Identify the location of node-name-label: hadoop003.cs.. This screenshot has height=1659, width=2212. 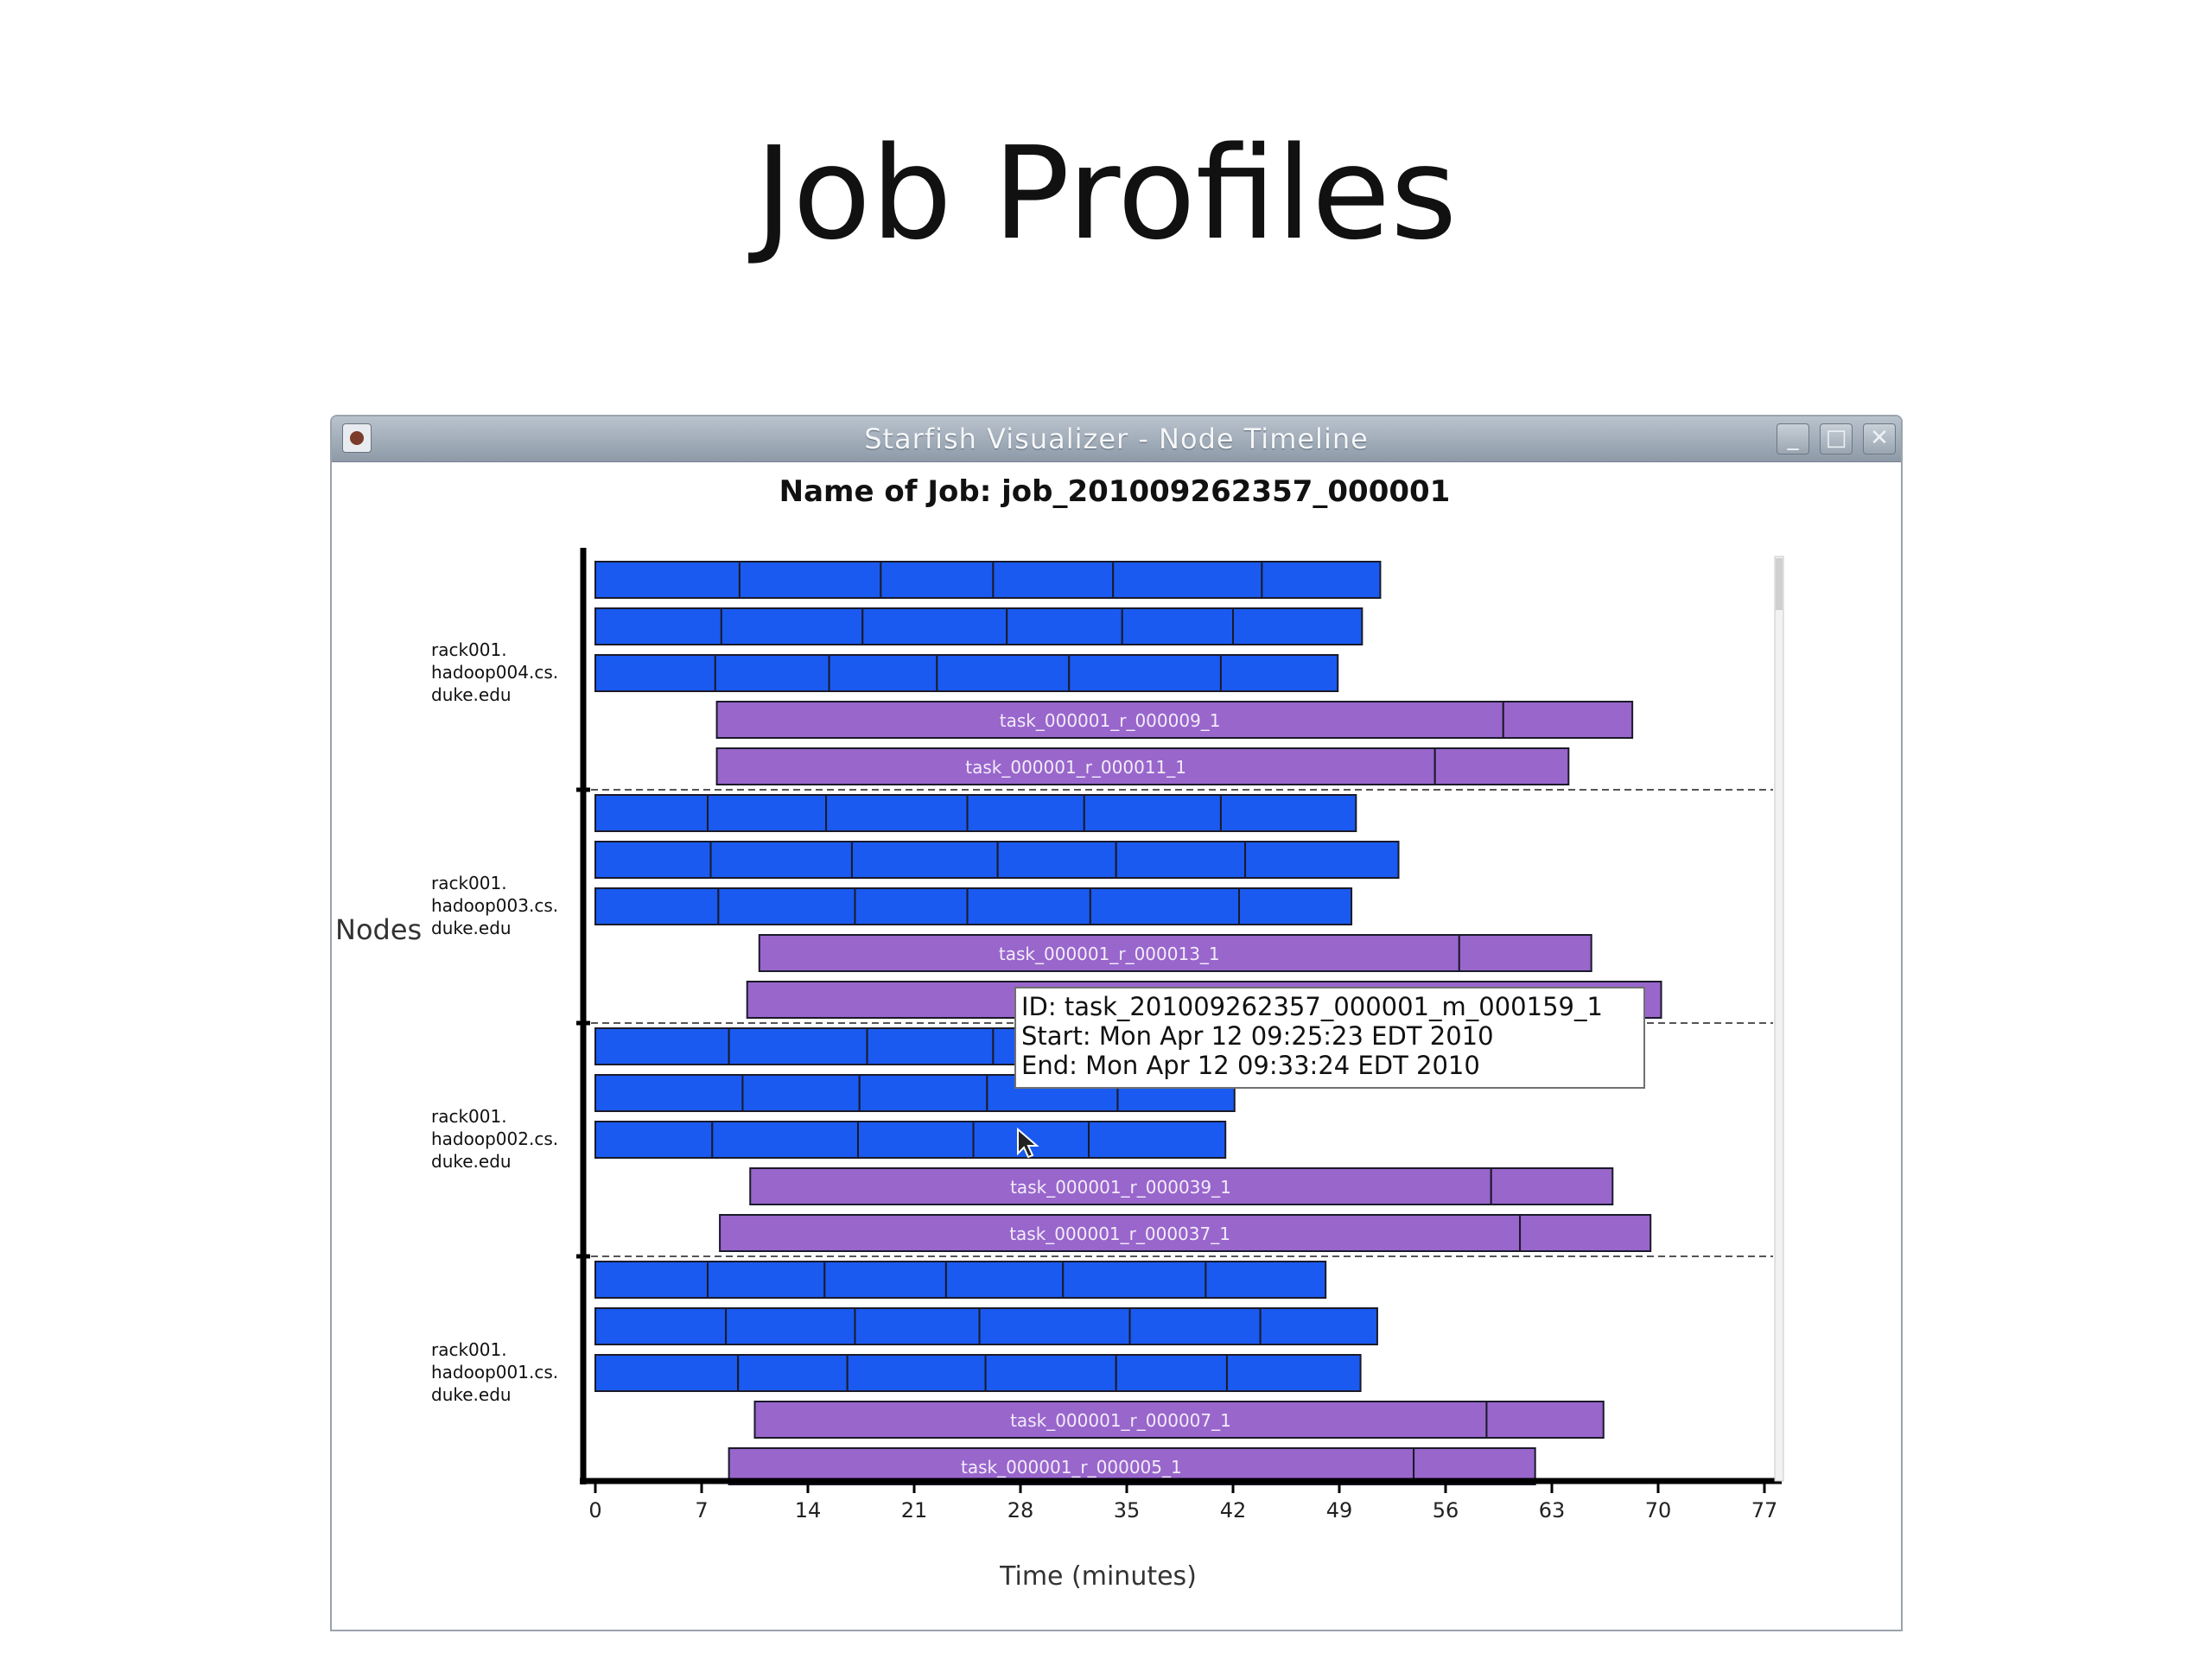
(494, 905).